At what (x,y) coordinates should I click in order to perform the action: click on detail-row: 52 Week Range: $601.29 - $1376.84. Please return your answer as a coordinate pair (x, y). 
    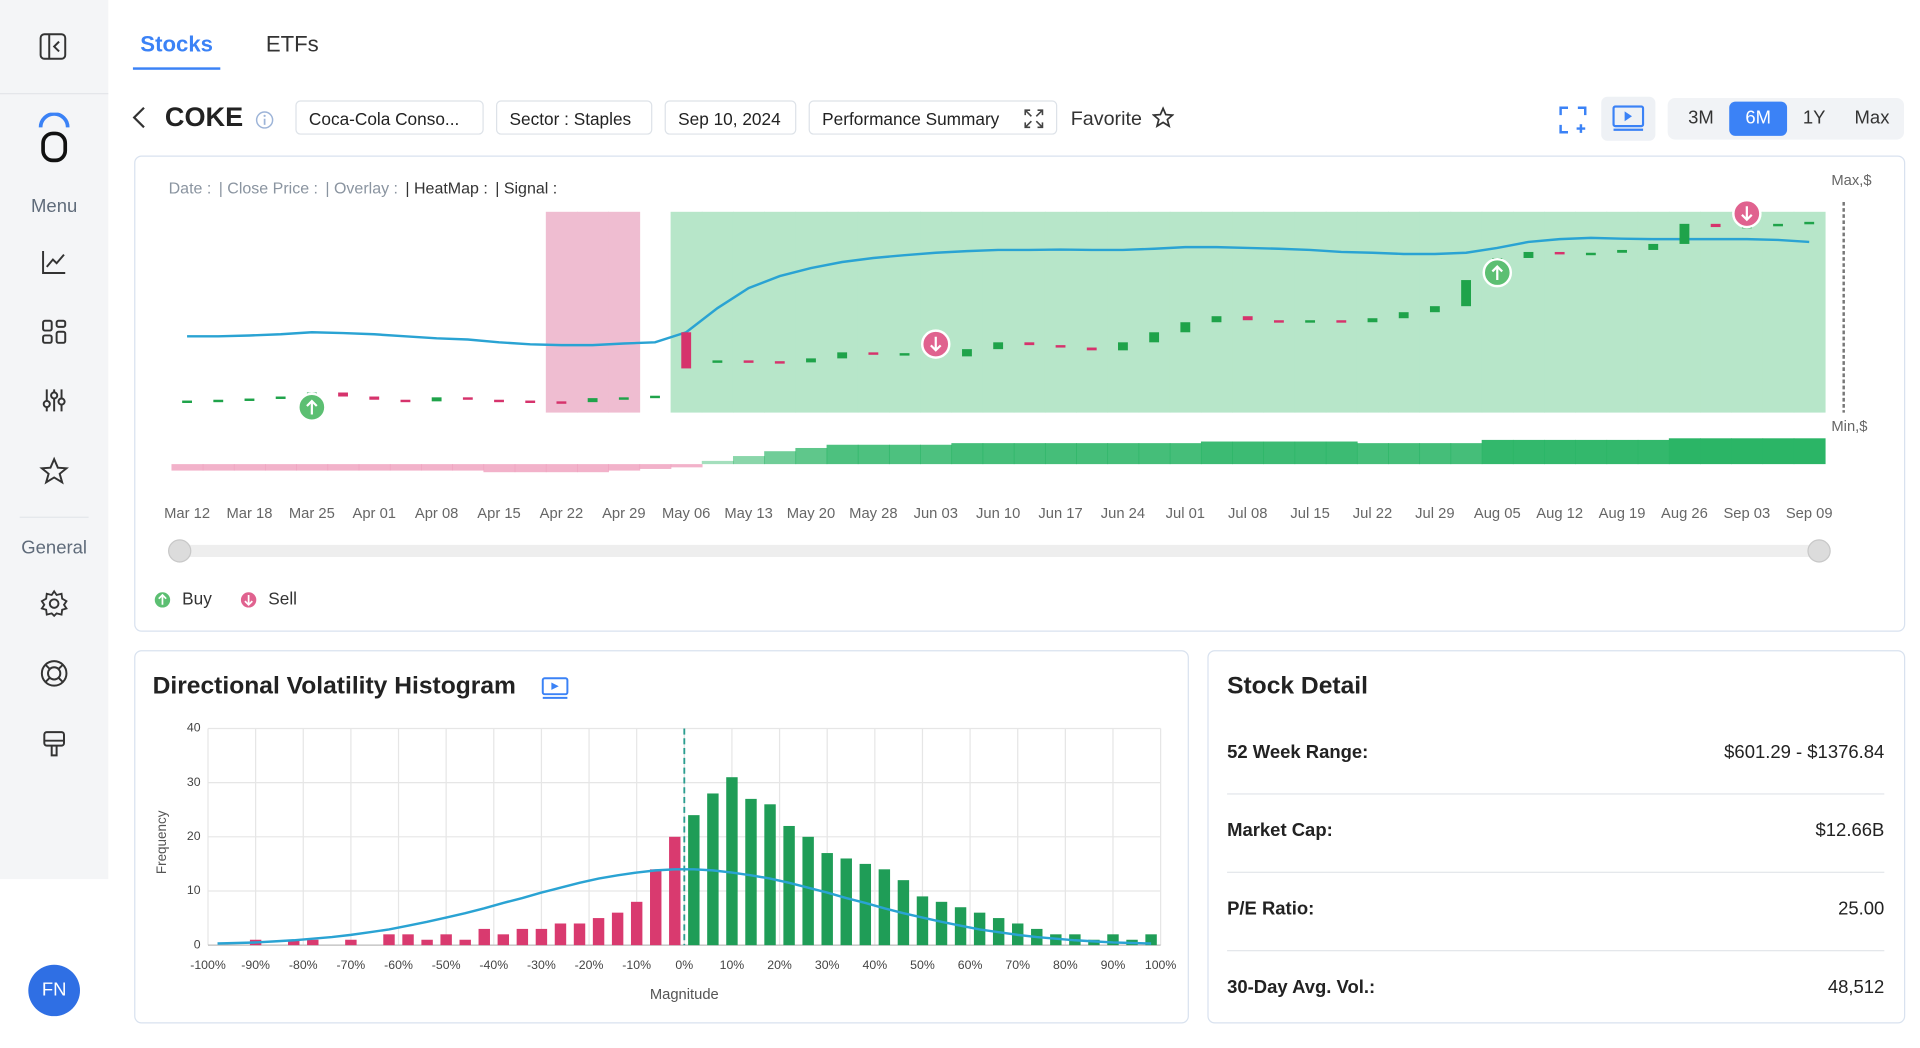
    Looking at the image, I should click on (1555, 752).